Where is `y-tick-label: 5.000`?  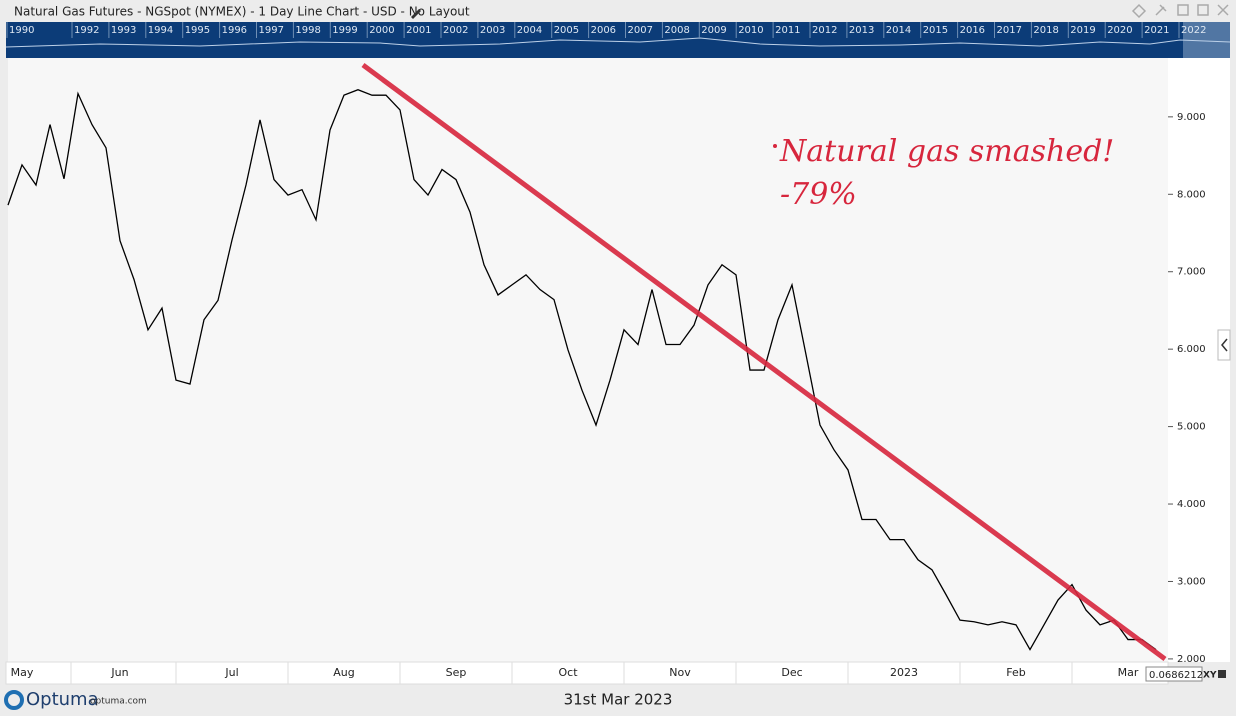
y-tick-label: 5.000 is located at coordinates (1191, 427).